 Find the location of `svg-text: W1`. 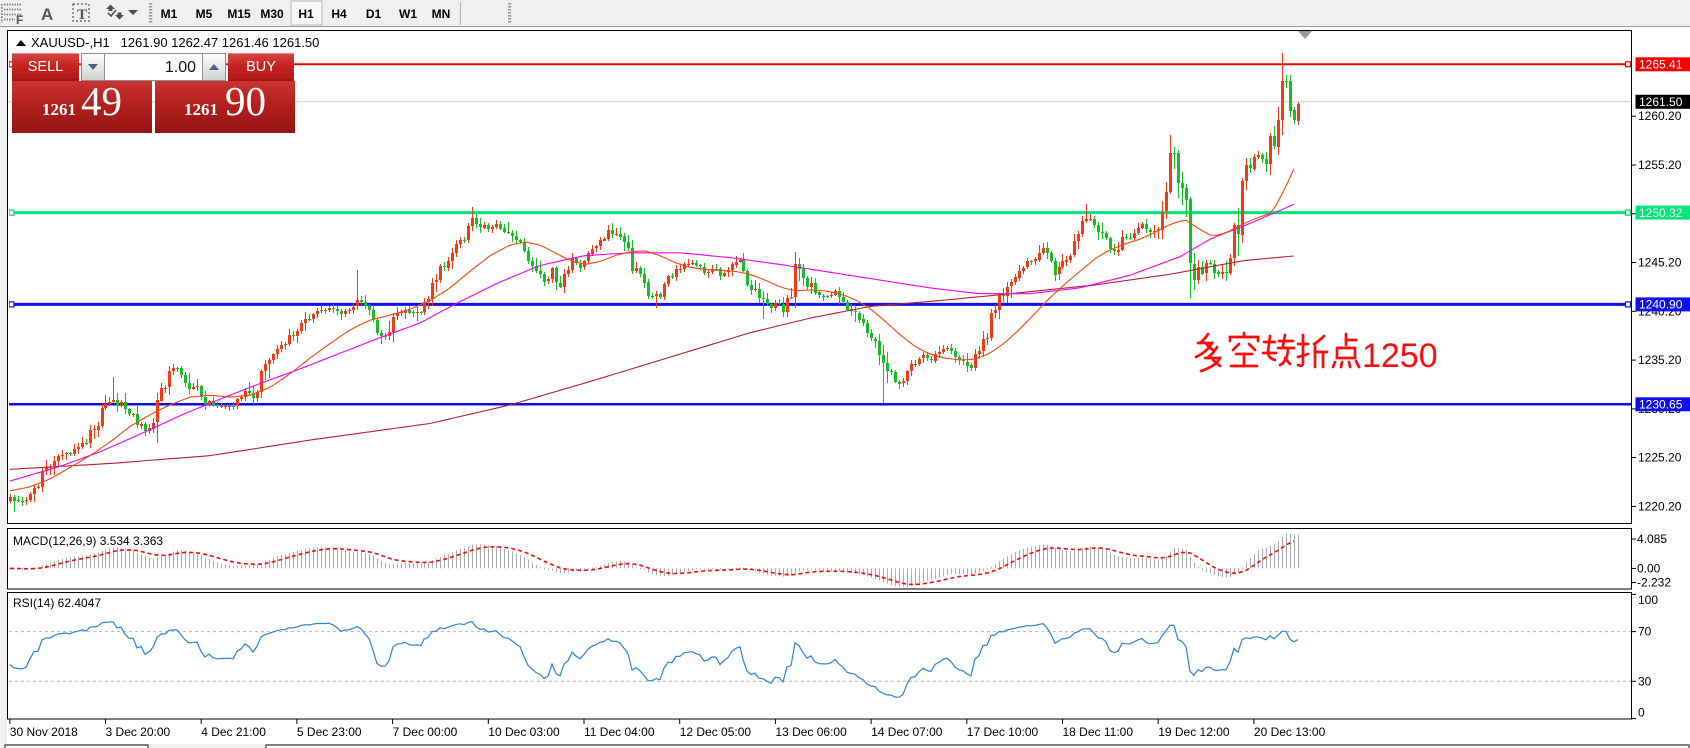

svg-text: W1 is located at coordinates (408, 14).